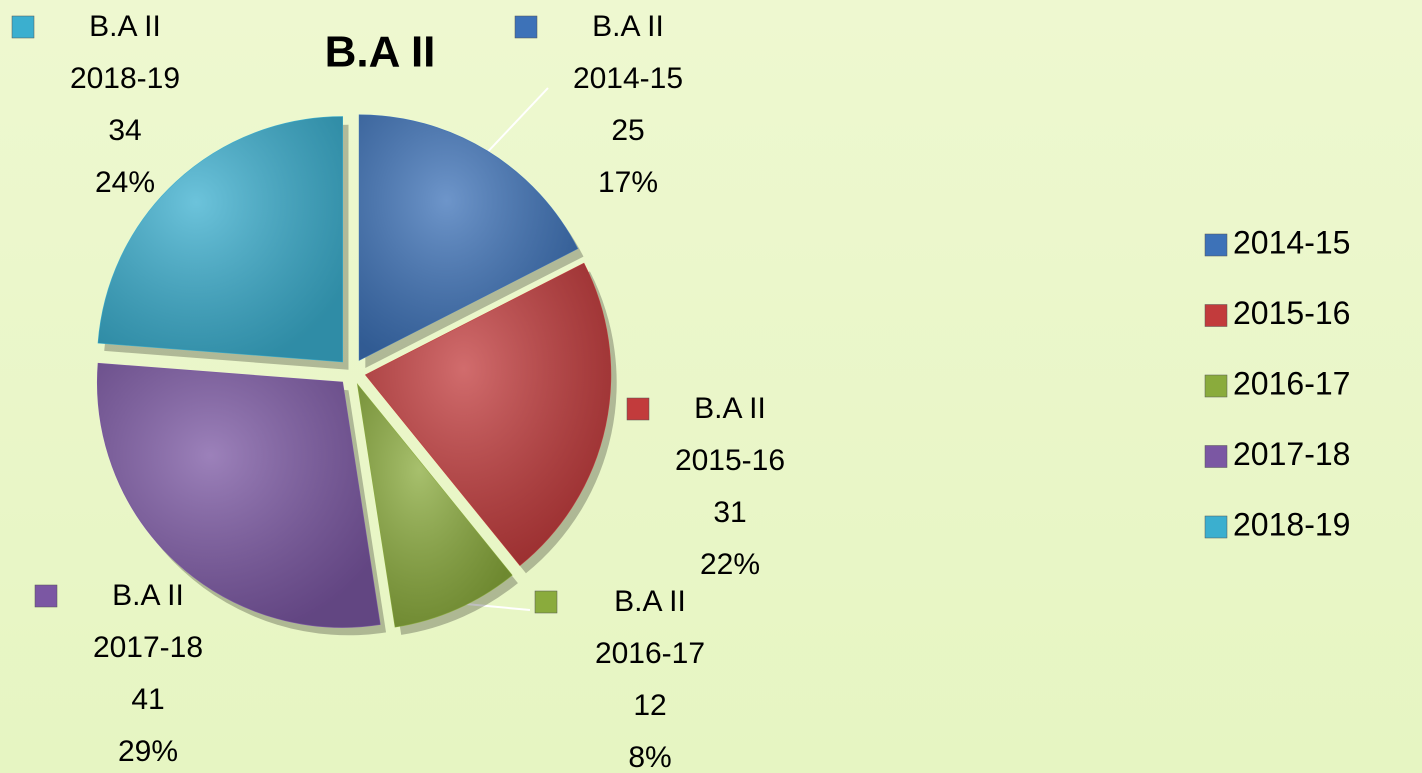  Describe the element at coordinates (148, 751) in the screenshot. I see `data-label: 29%` at that location.